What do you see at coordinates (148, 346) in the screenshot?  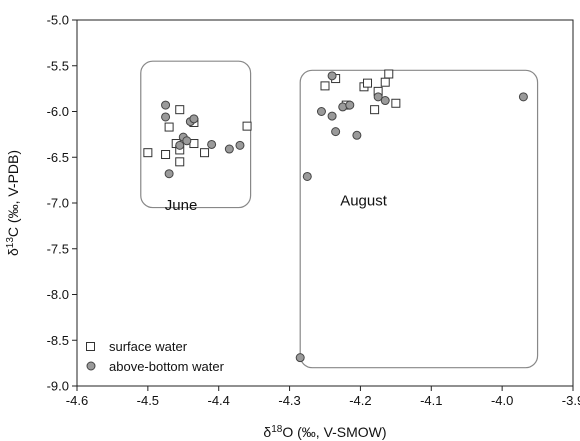 I see `legend-label-surface-water: surface water` at bounding box center [148, 346].